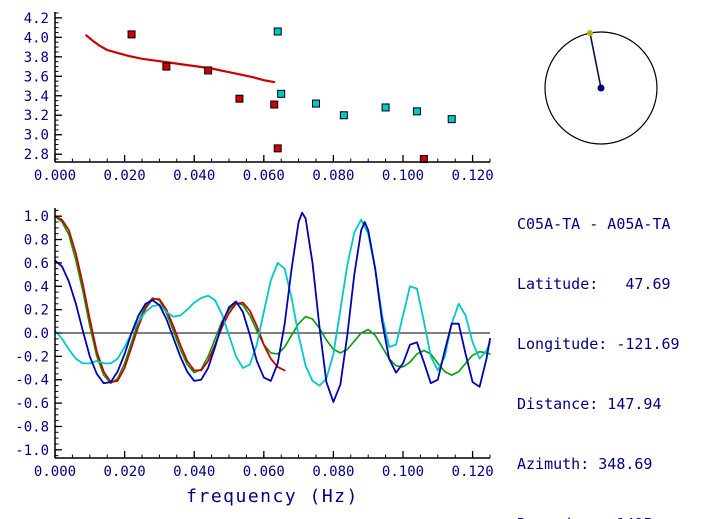 This screenshot has height=519, width=703. I want to click on great-circle-azimuth-panel, so click(601, 87).